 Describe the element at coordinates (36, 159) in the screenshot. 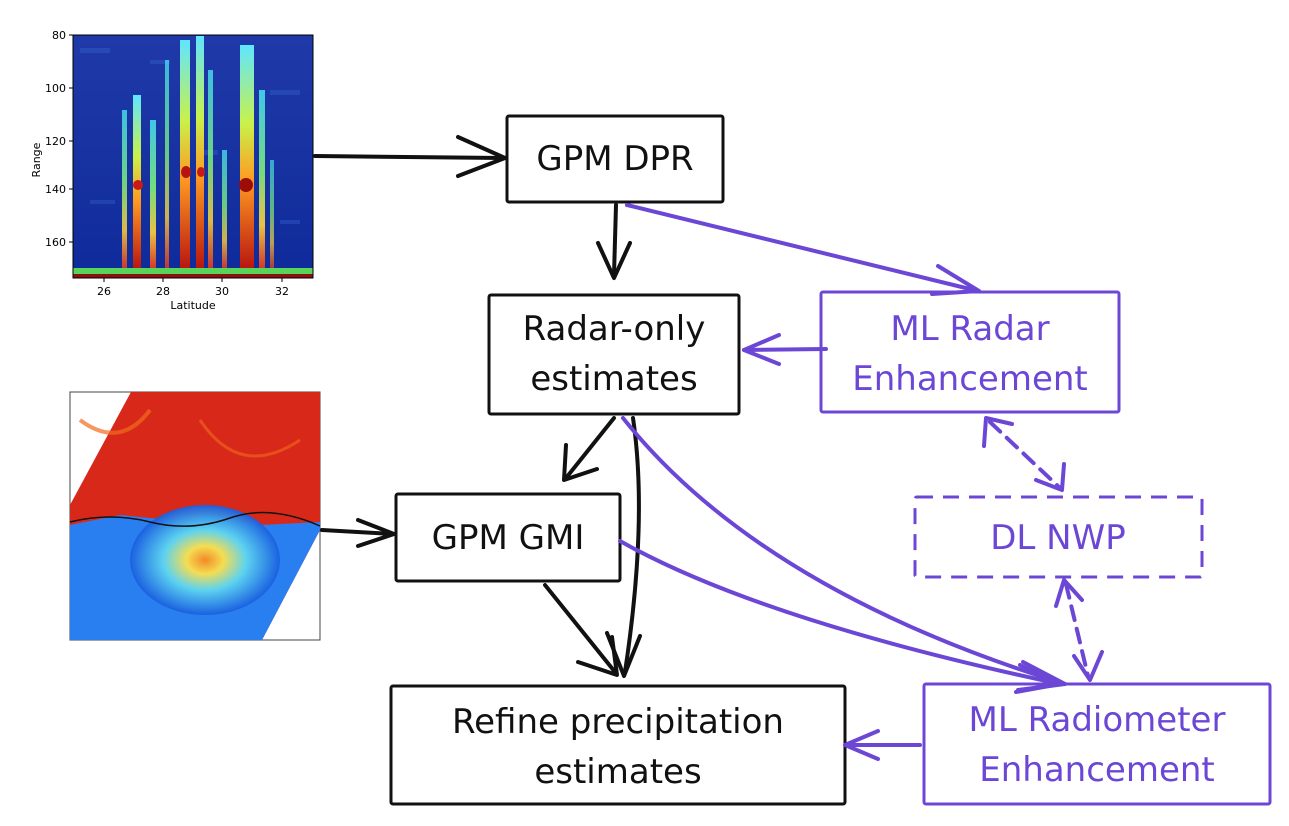

I see `radar-ylabel: Range` at that location.